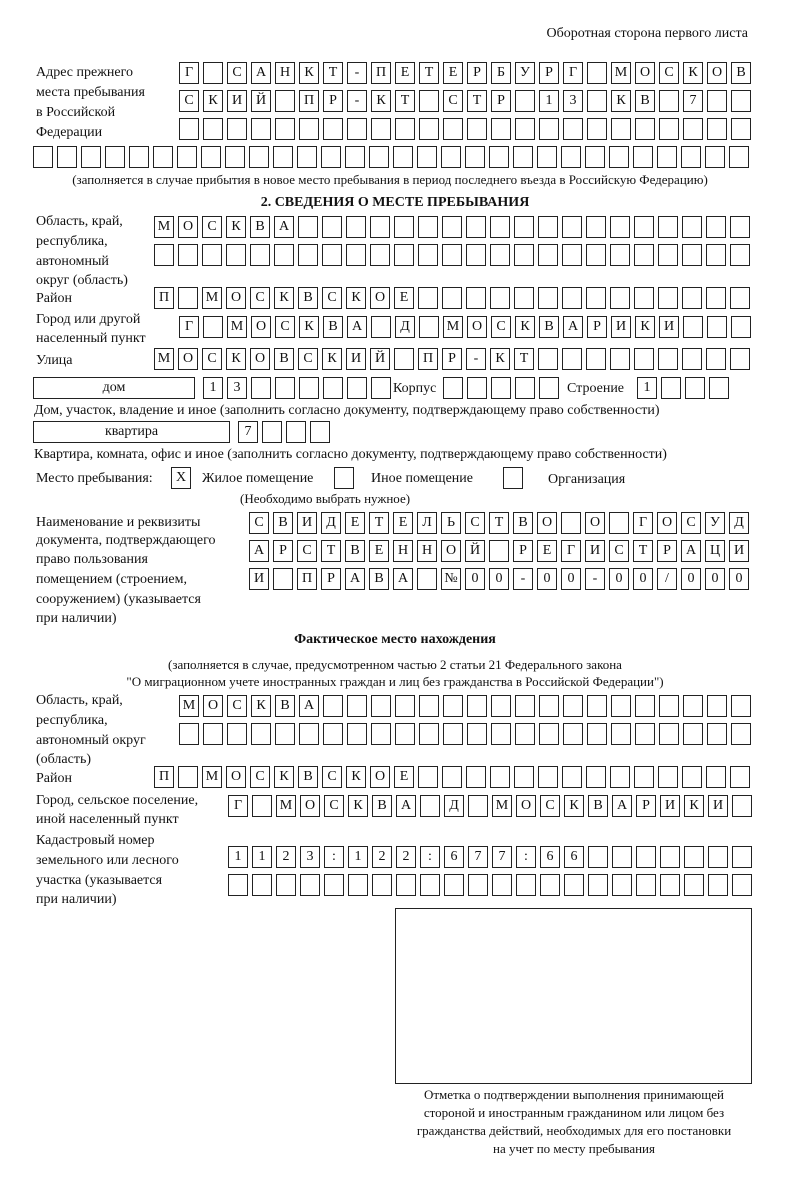 This screenshot has height=1180, width=800. I want to click on char-cell: П, so click(381, 73).